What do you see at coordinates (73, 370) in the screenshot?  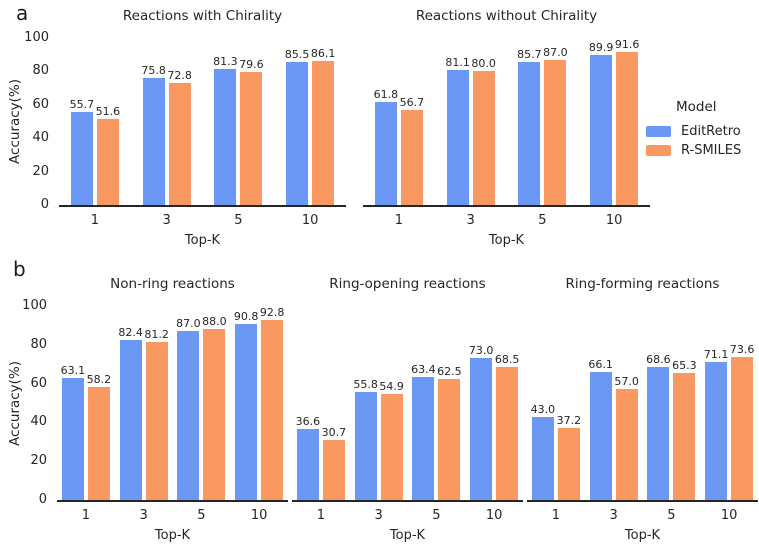 I see `bar-value-label: 63.1` at bounding box center [73, 370].